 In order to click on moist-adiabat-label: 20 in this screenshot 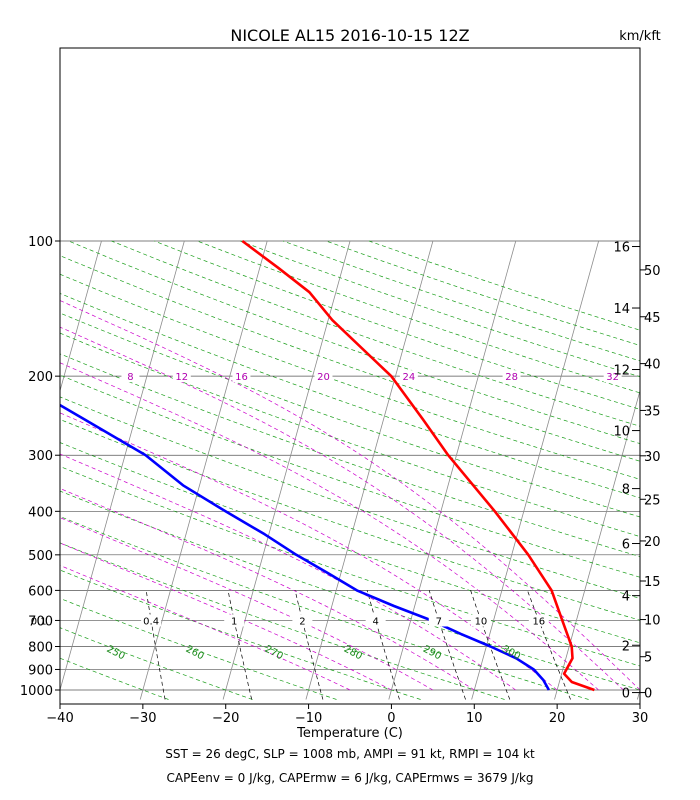, I will do `click(323, 377)`.